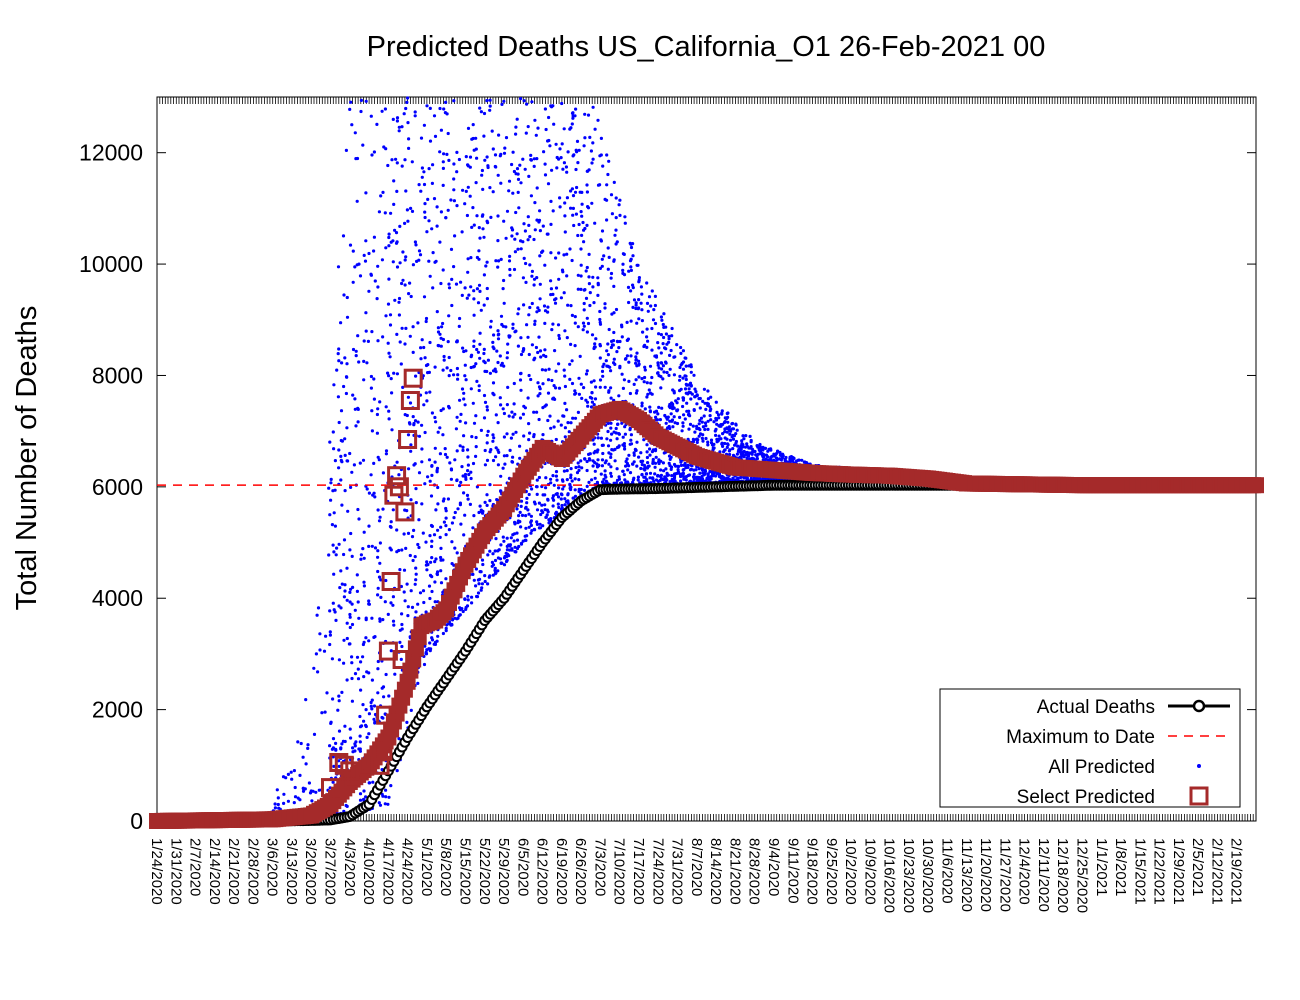 This screenshot has height=1000, width=1300. What do you see at coordinates (1024, 871) in the screenshot?
I see `x-tick-label: 12/4/2020` at bounding box center [1024, 871].